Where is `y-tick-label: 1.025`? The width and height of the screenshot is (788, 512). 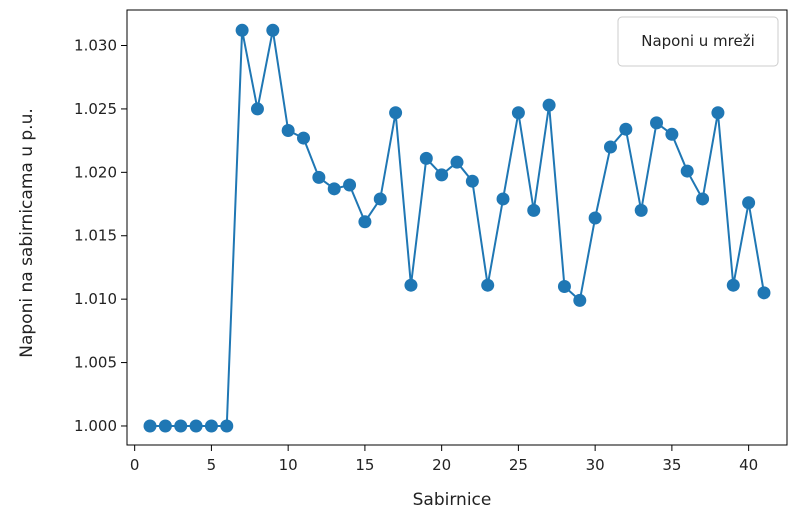 y-tick-label: 1.025 is located at coordinates (95, 109).